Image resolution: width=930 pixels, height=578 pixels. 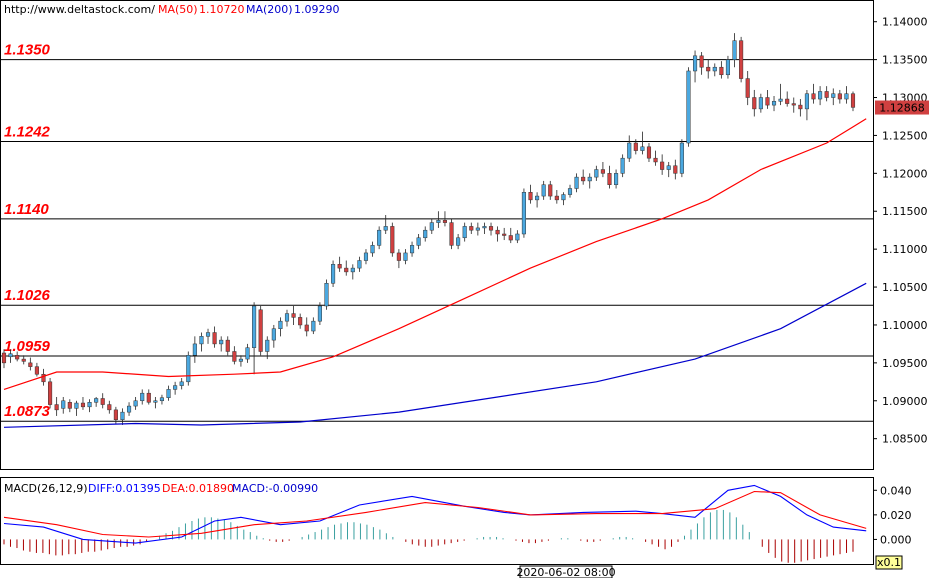 I want to click on source-url: http://www.deltastock.com/, so click(x=79, y=9).